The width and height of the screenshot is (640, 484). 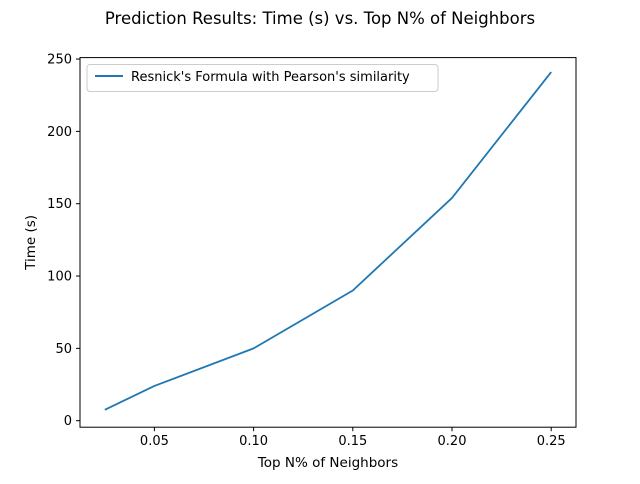 What do you see at coordinates (59, 277) in the screenshot?
I see `y-tick-label: 100` at bounding box center [59, 277].